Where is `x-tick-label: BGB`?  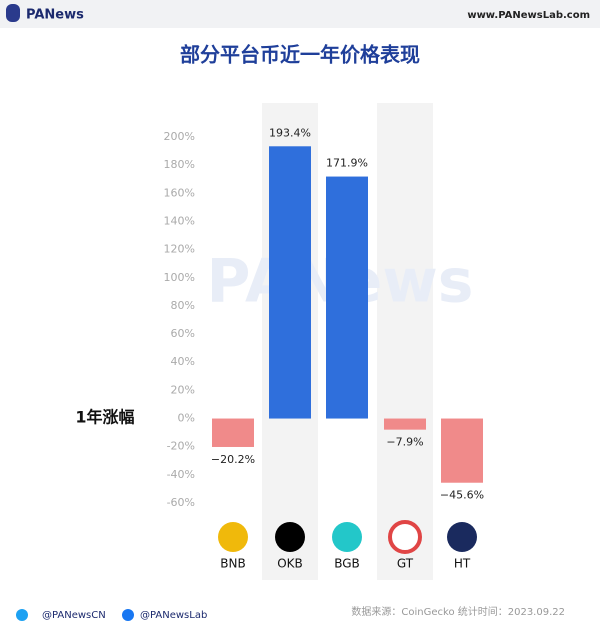 x-tick-label: BGB is located at coordinates (347, 564).